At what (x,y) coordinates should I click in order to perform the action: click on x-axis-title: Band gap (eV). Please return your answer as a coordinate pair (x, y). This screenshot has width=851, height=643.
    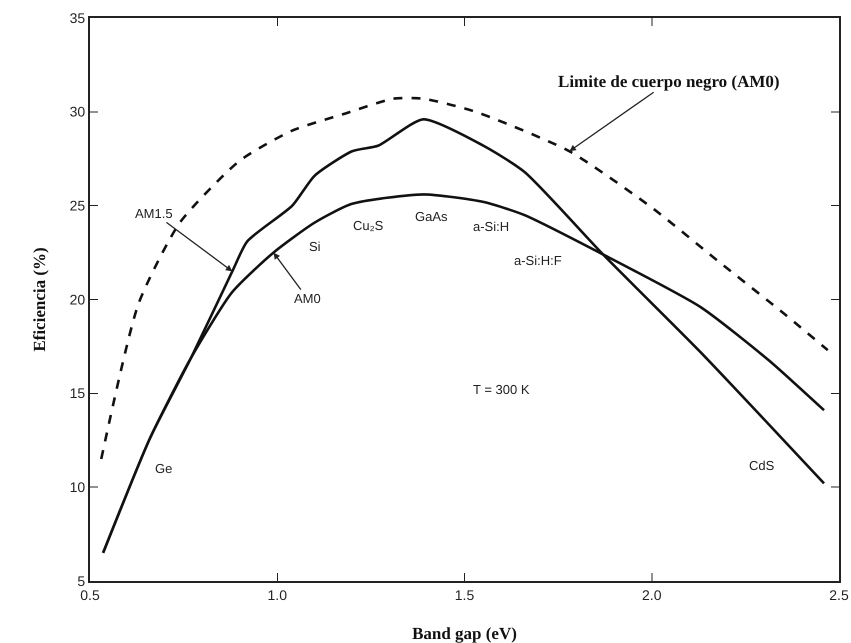
    Looking at the image, I should click on (464, 633).